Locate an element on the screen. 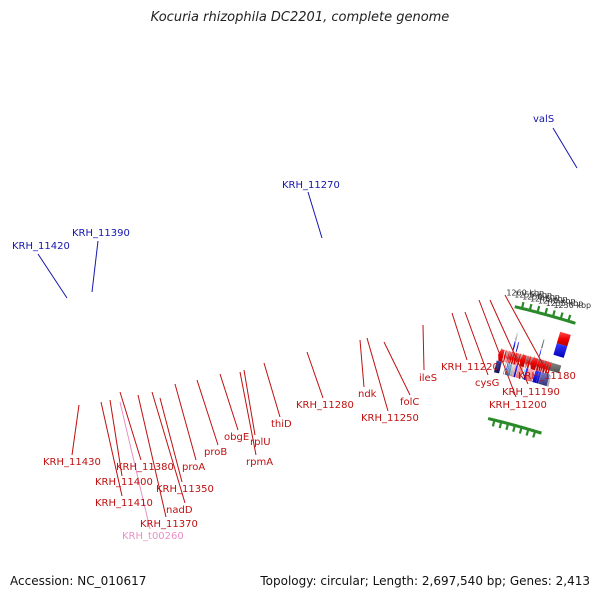 The width and height of the screenshot is (600, 600). scale-label: 1255 kbp is located at coordinates (533, 294).